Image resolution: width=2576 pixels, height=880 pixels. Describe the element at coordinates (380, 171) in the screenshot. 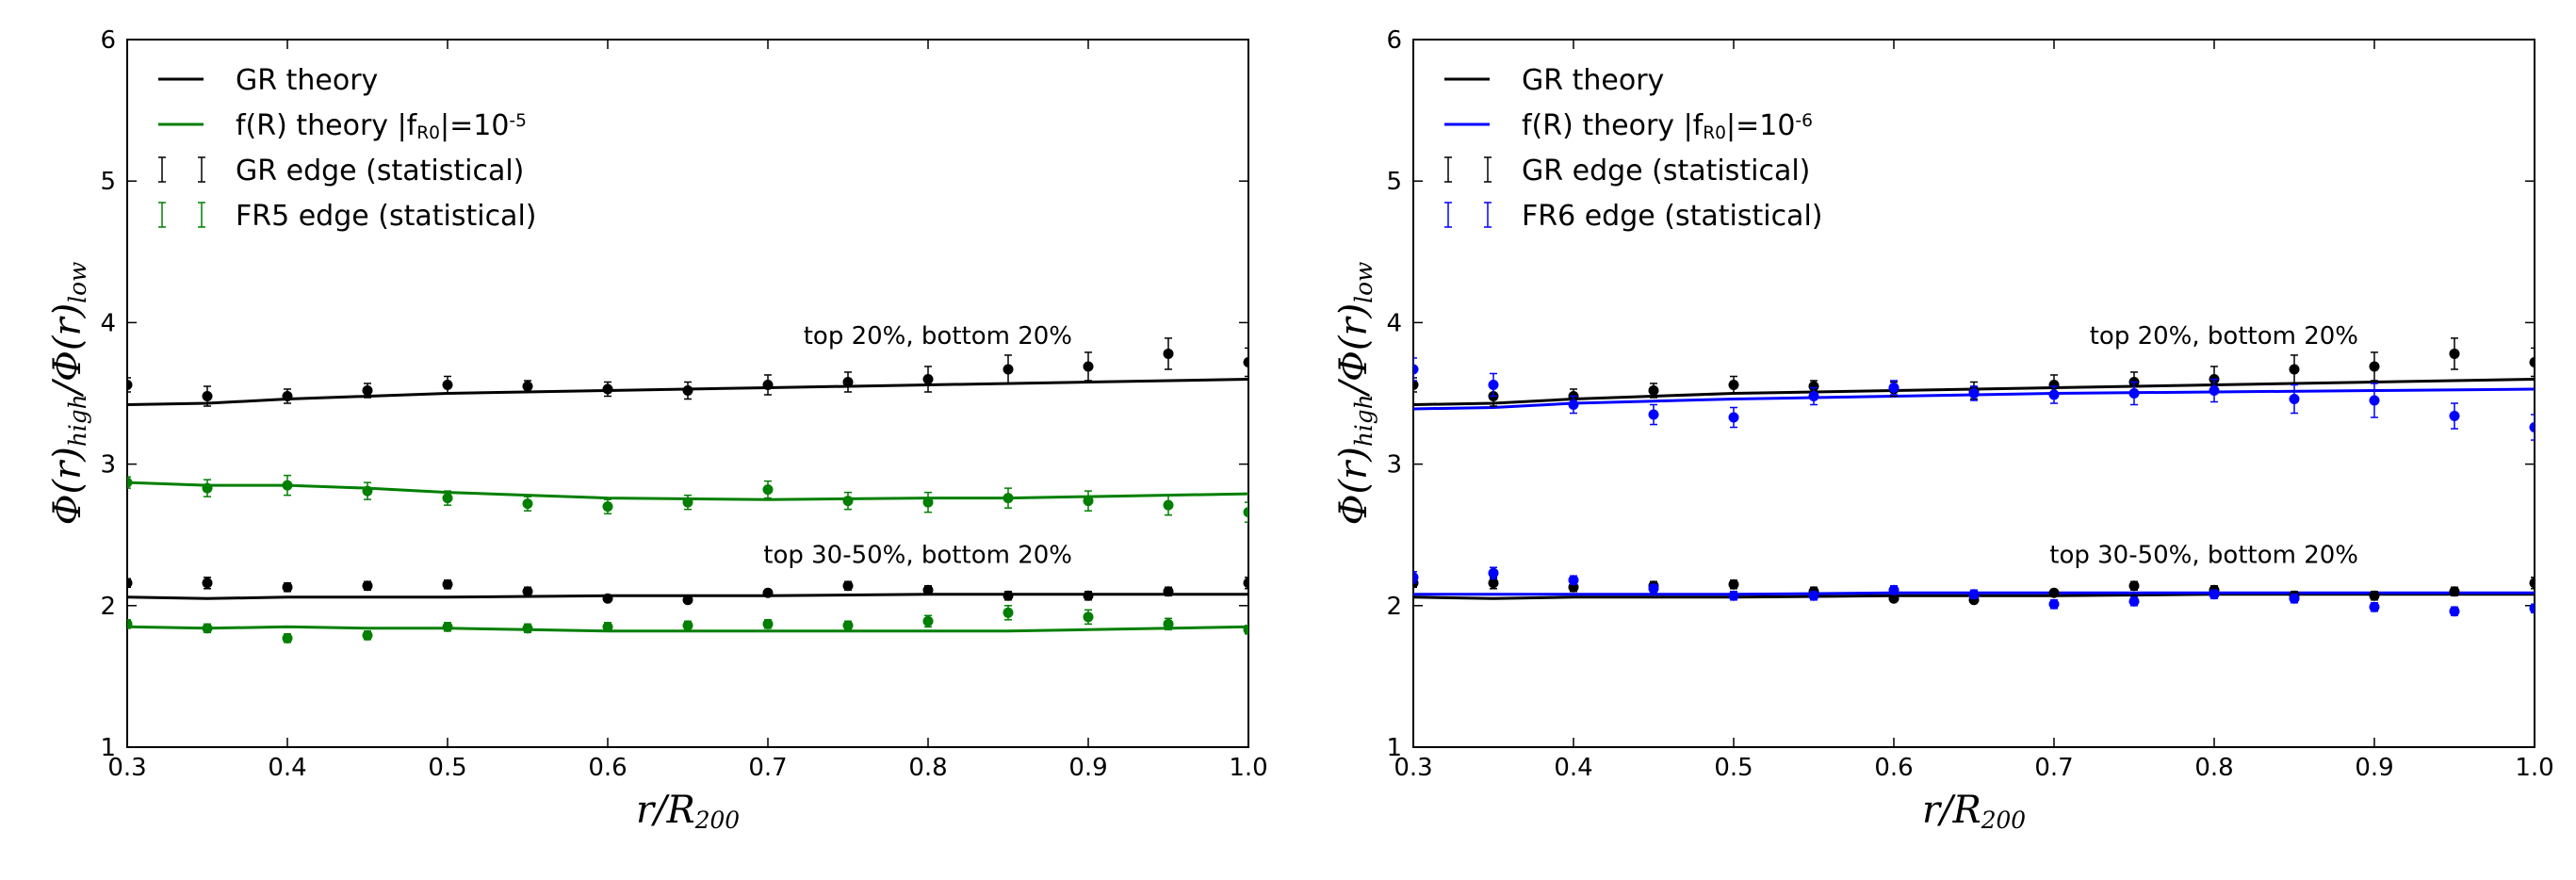

I see `legend-label: GR edge (statistical)` at that location.